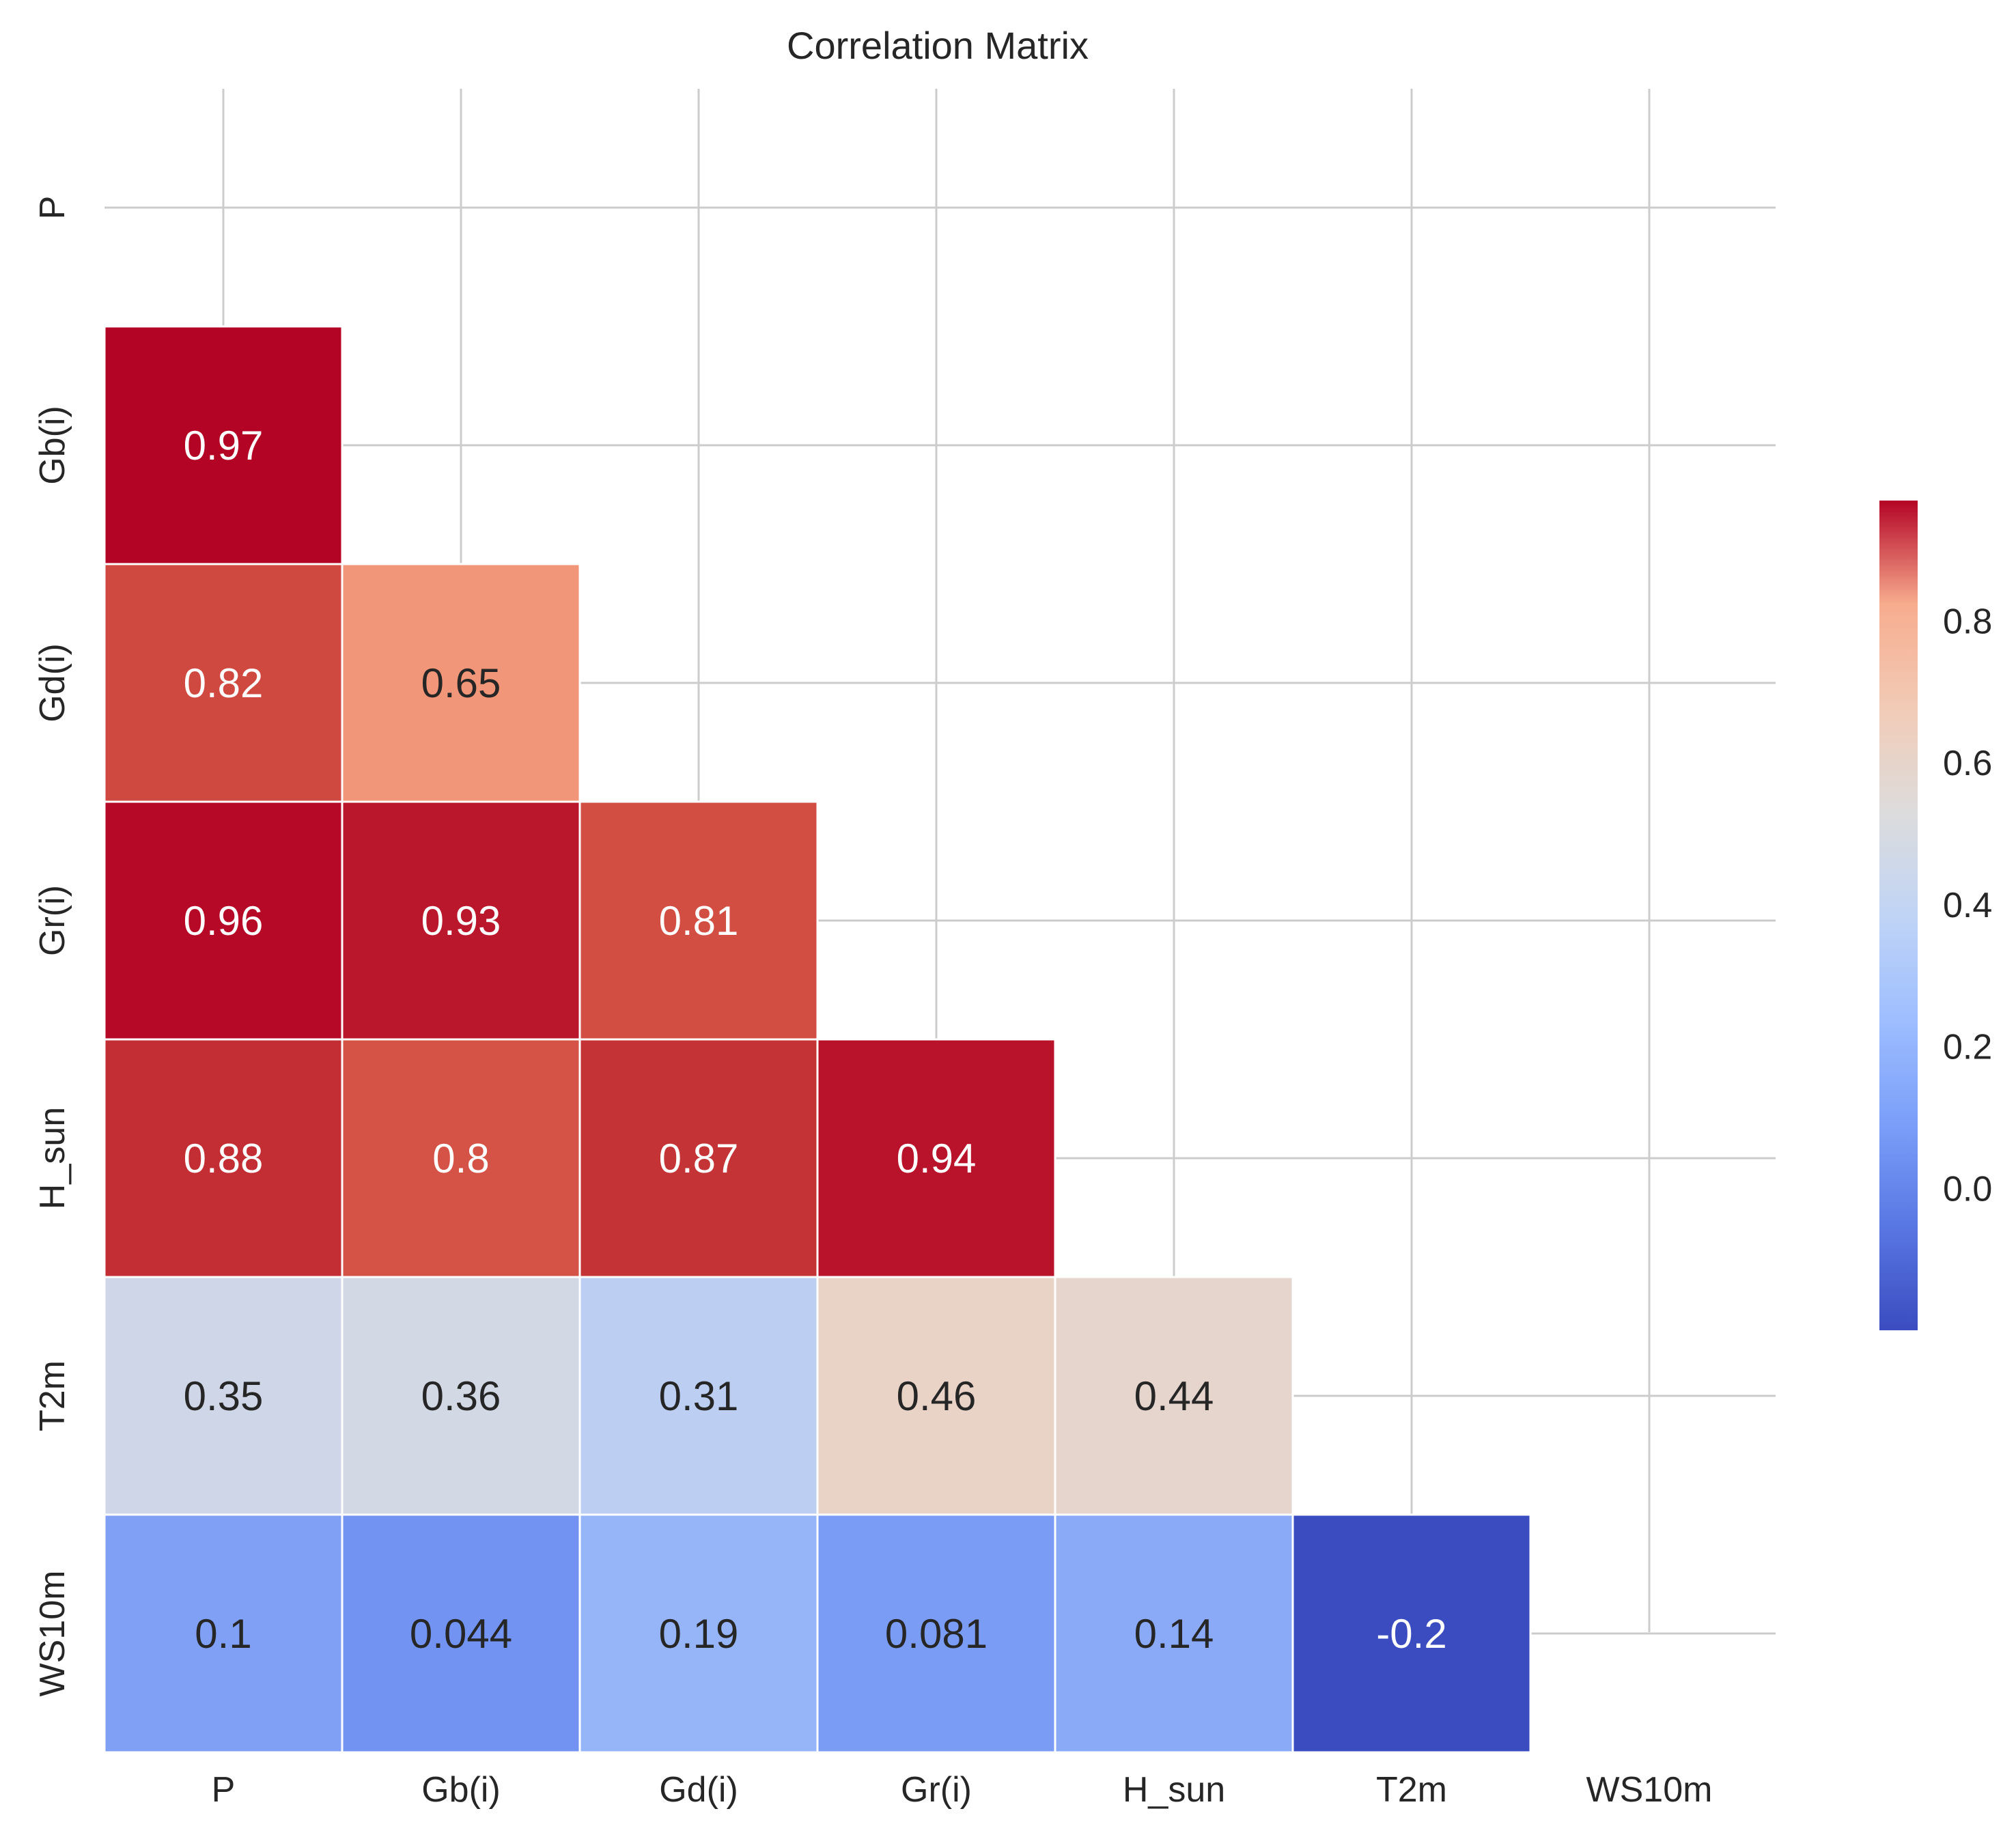 This screenshot has height=1837, width=2016. Describe the element at coordinates (461, 1790) in the screenshot. I see `x-tick-label: Gb(i)` at that location.